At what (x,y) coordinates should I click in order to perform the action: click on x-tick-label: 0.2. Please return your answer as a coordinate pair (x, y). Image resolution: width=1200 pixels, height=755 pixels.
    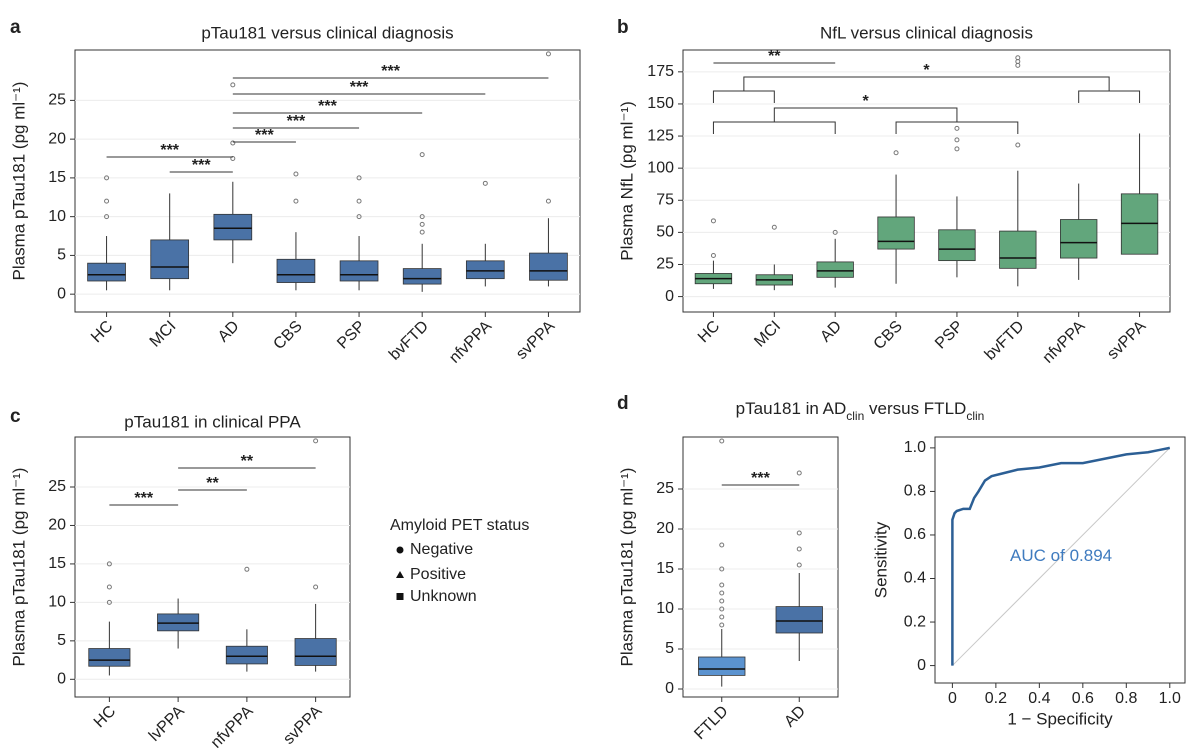
    Looking at the image, I should click on (996, 698).